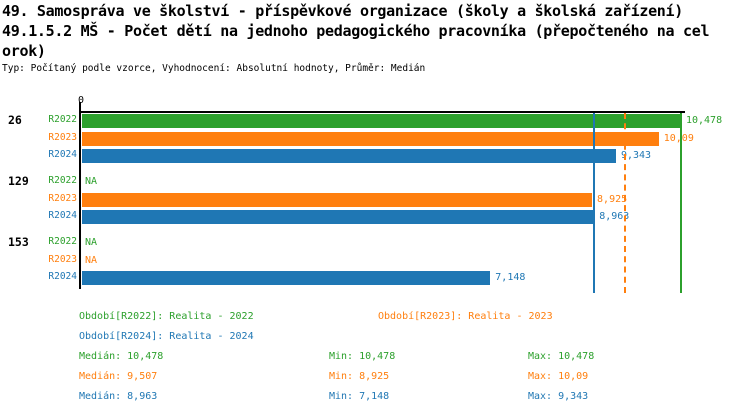 This screenshot has width=750, height=414. Describe the element at coordinates (24, 51) in the screenshot. I see `report-title-line3: orok)` at that location.